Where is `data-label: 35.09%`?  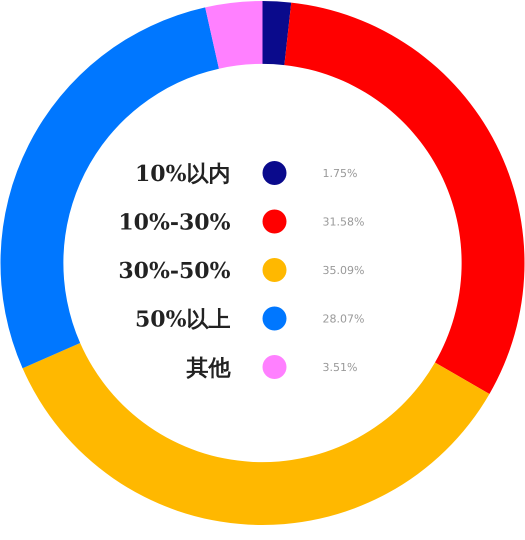
data-label: 35.09% is located at coordinates (343, 270).